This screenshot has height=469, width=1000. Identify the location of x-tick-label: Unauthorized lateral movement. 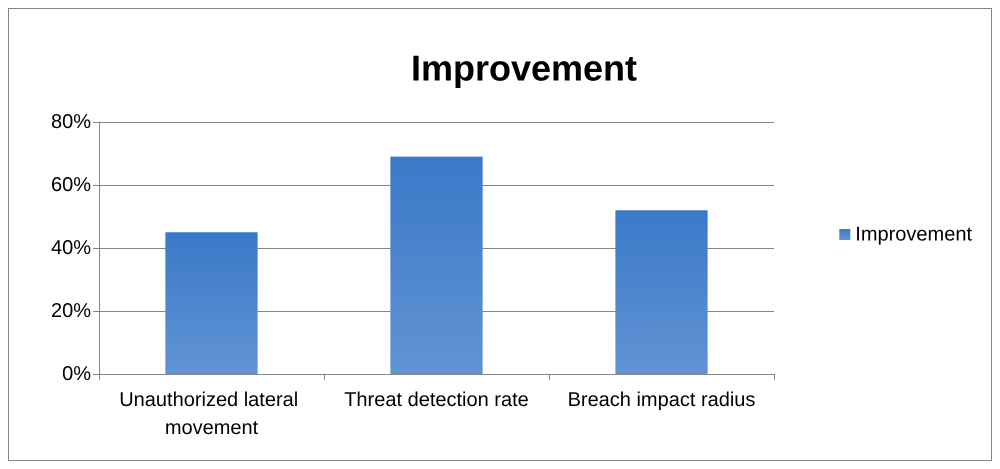
(211, 414).